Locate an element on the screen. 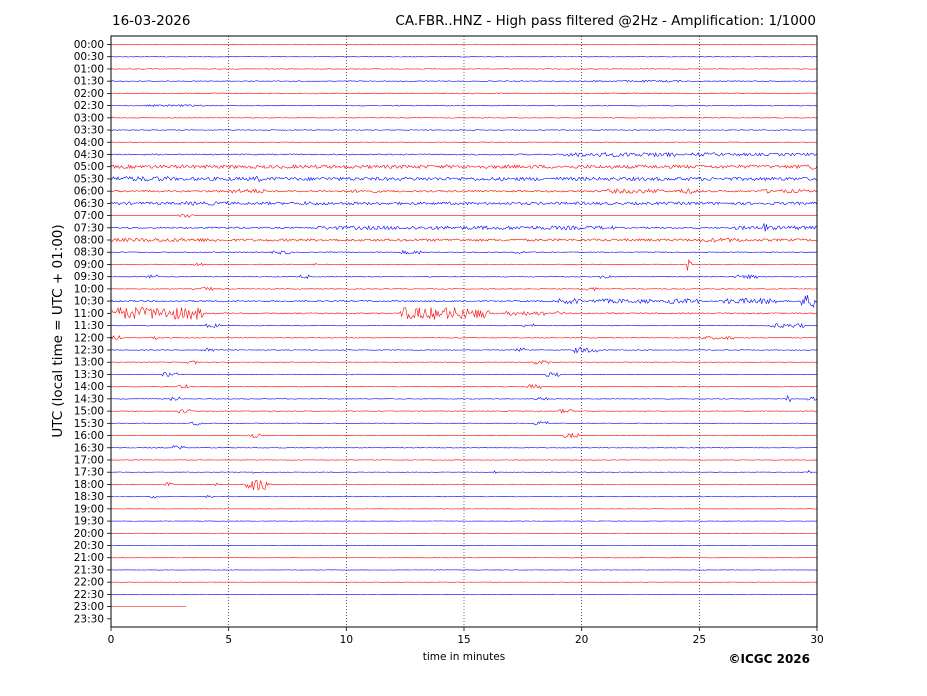 The image size is (927, 696). trace-row-06:00 is located at coordinates (464, 191).